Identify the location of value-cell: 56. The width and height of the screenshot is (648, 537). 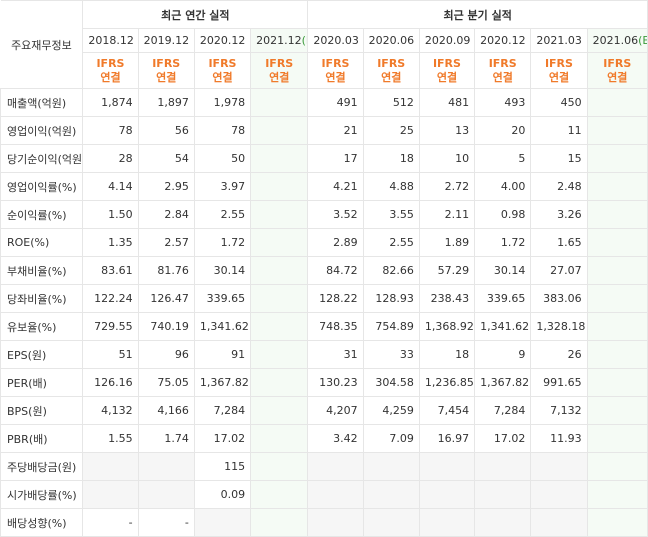
(166, 130).